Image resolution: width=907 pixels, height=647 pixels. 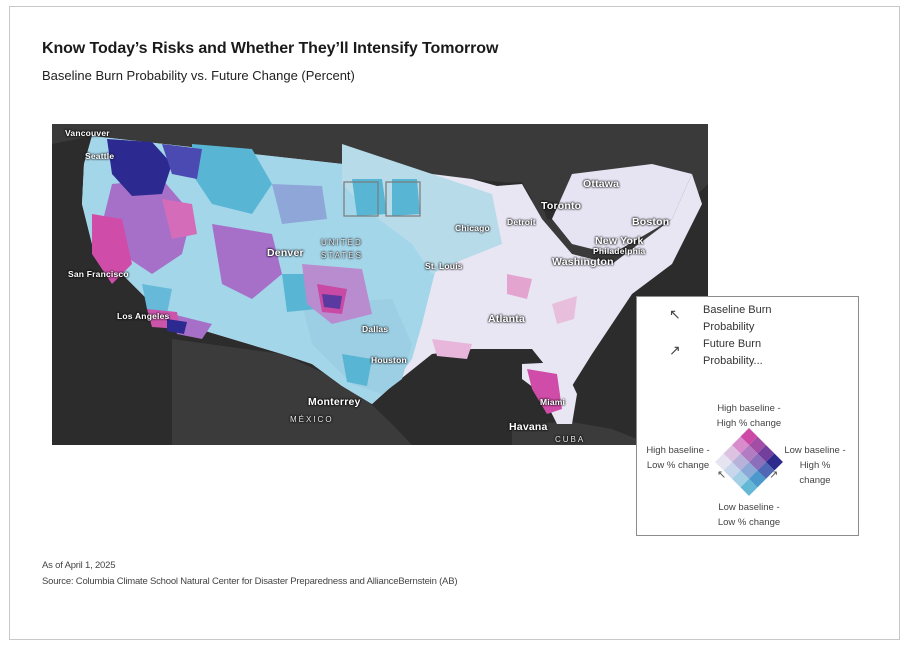 What do you see at coordinates (737, 318) in the screenshot?
I see `legend-baseline-label: Baseline Burn Probability` at bounding box center [737, 318].